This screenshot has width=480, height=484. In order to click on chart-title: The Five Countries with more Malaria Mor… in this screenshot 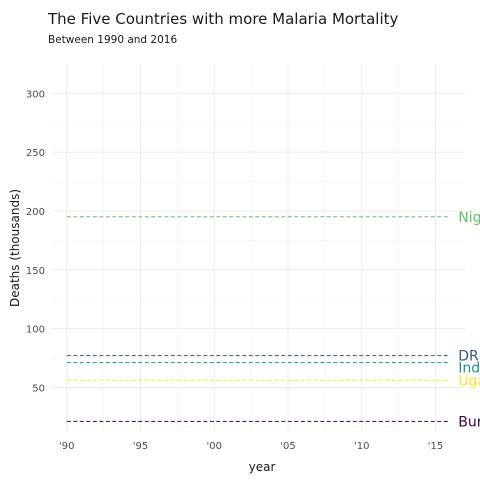, I will do `click(223, 19)`.